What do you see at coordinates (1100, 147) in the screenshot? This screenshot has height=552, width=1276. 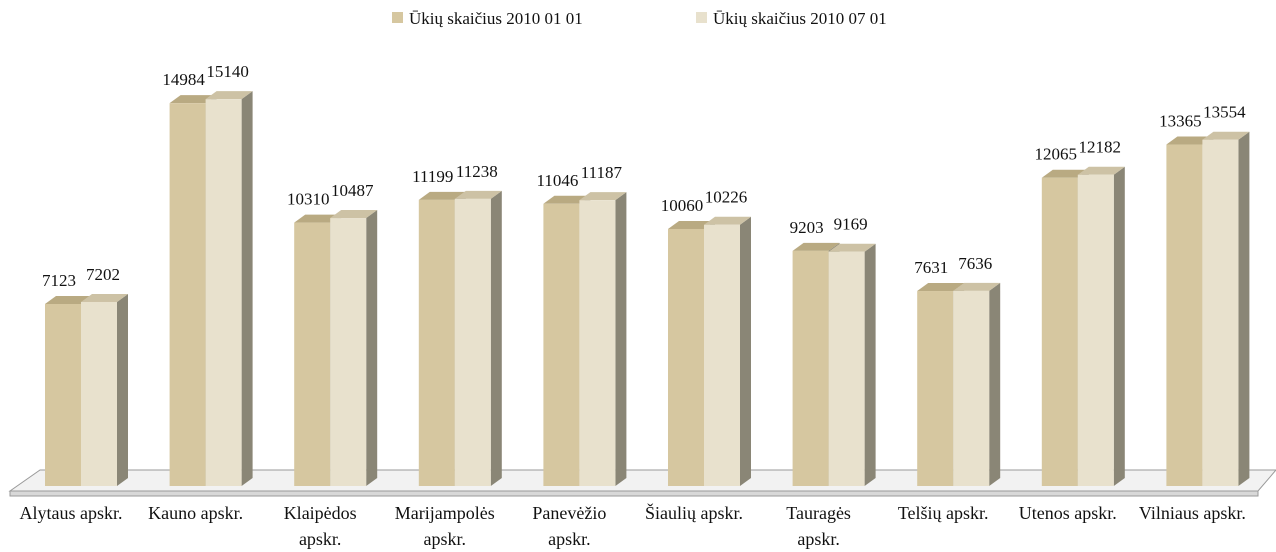 I see `value-label: 12182` at bounding box center [1100, 147].